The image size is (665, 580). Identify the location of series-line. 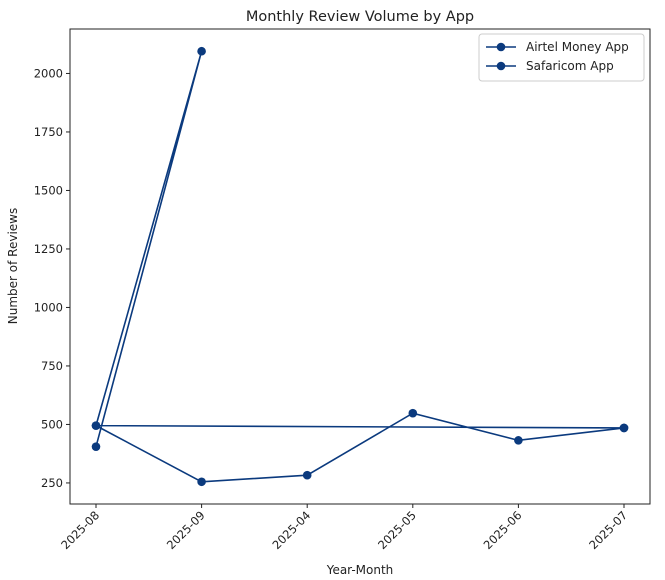
(360, 447).